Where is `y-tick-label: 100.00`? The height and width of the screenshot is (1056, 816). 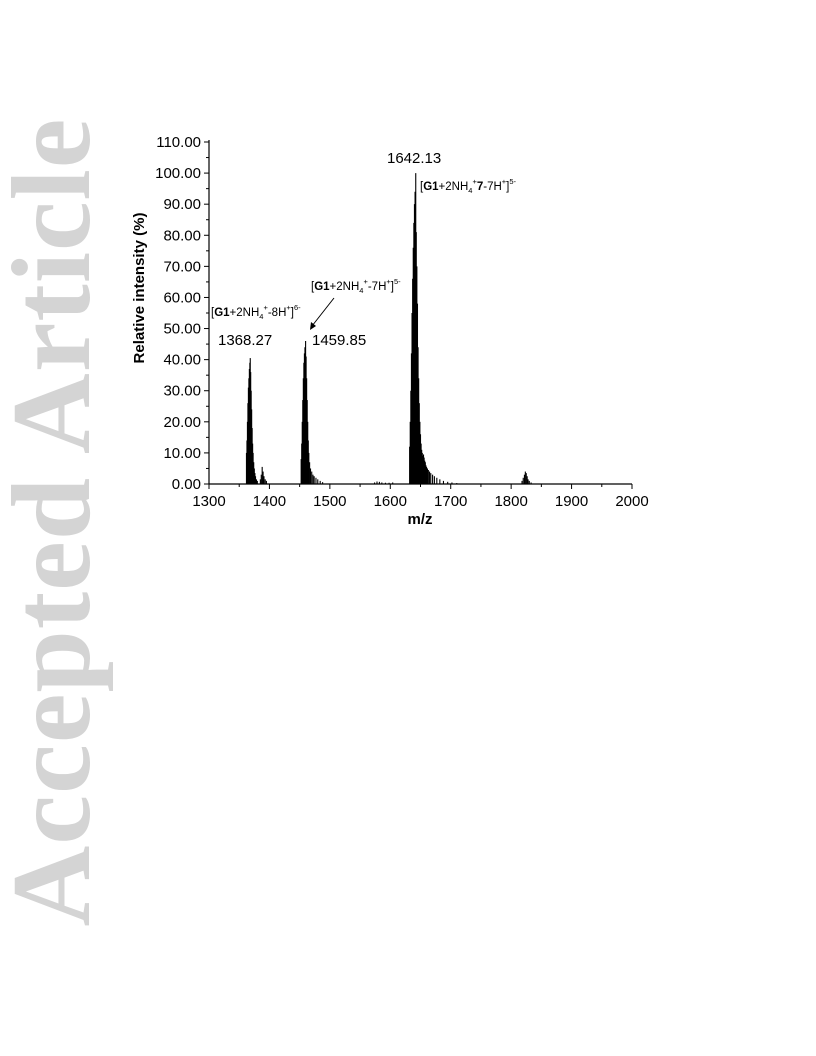
y-tick-label: 100.00 is located at coordinates (178, 173).